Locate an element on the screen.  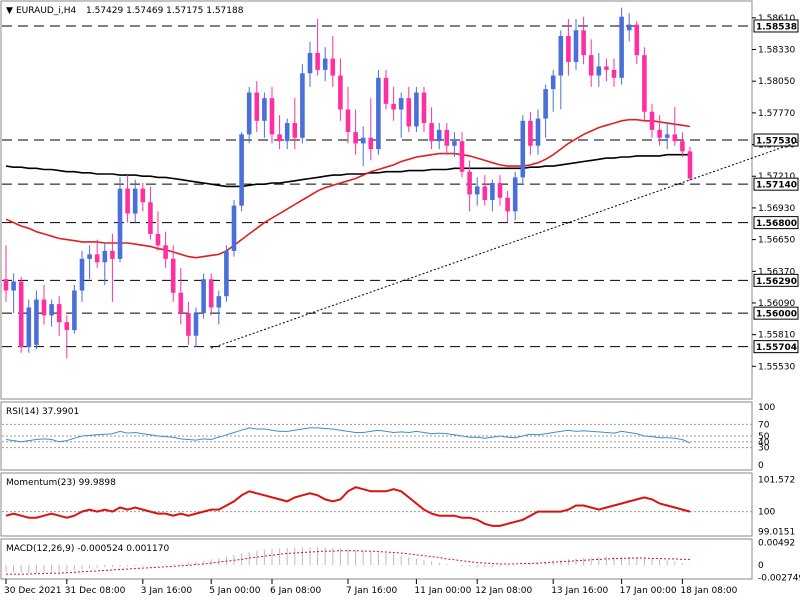
price-tick-label: 1.56370 is located at coordinates (776, 272).